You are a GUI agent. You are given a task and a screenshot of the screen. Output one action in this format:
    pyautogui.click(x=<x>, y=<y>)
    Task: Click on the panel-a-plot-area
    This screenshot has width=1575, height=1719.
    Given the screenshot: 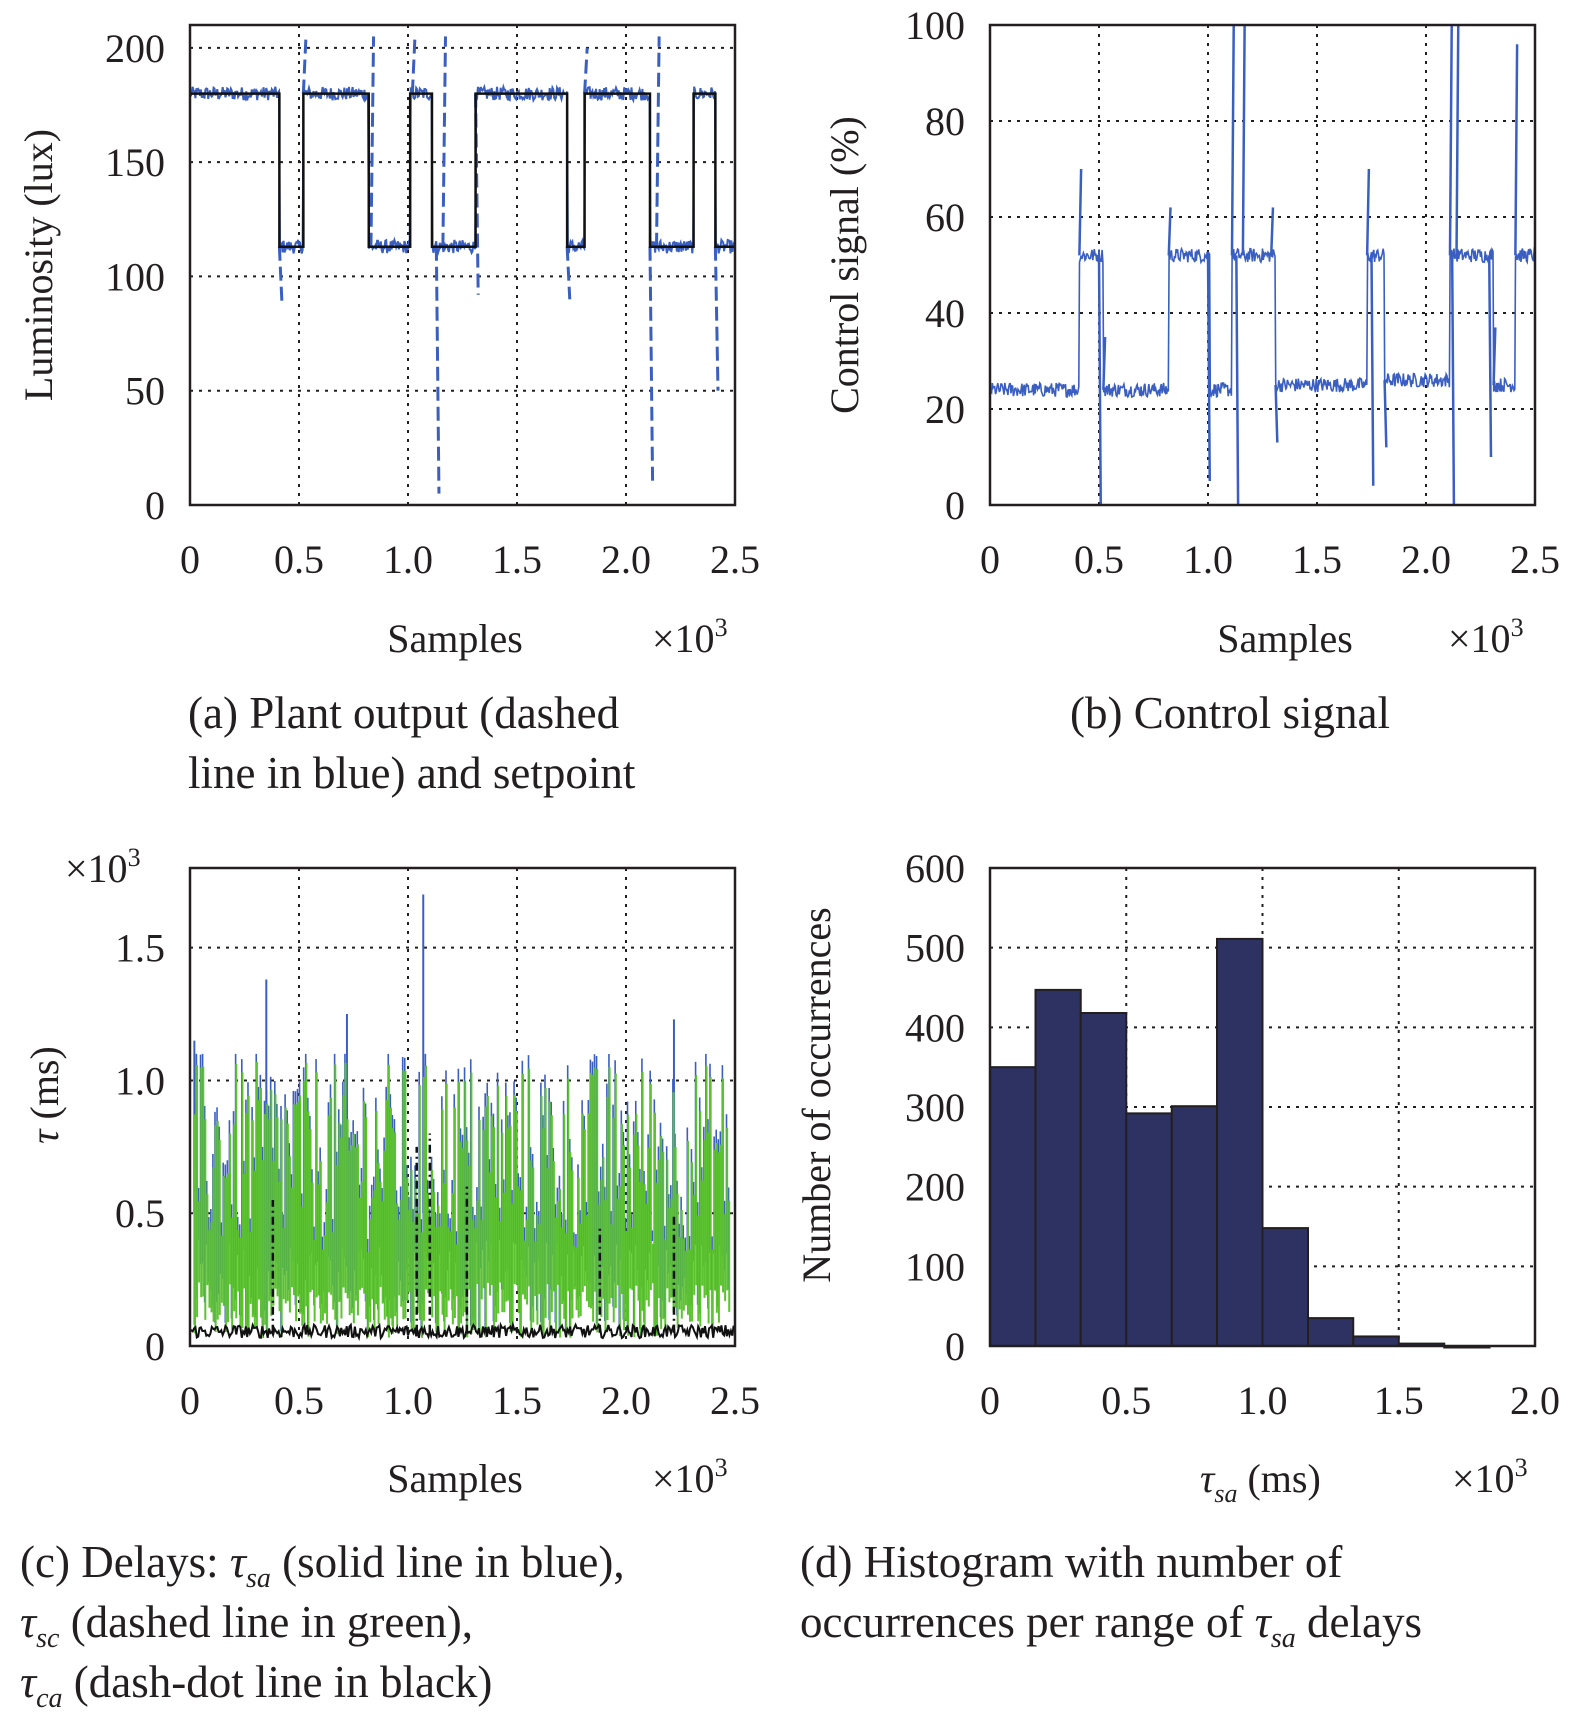 What is the action you would take?
    pyautogui.click(x=462, y=265)
    